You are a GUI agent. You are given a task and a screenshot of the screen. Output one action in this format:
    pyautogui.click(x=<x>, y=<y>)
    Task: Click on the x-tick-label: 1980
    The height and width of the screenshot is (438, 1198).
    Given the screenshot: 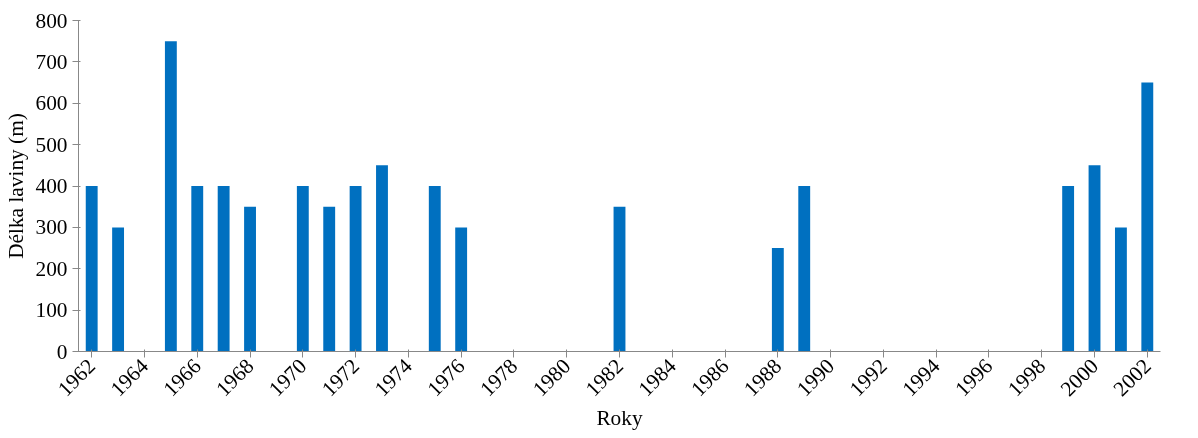 What is the action you would take?
    pyautogui.click(x=552, y=378)
    